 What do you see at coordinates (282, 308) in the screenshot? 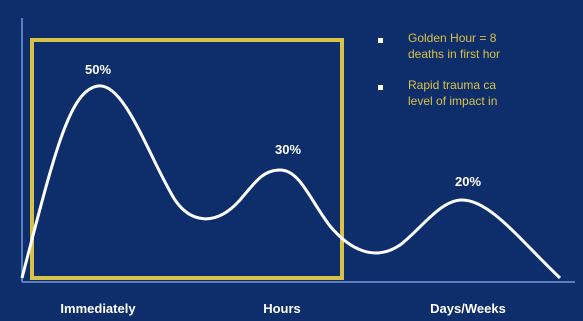
I see `x-tick-hours: Hours` at bounding box center [282, 308].